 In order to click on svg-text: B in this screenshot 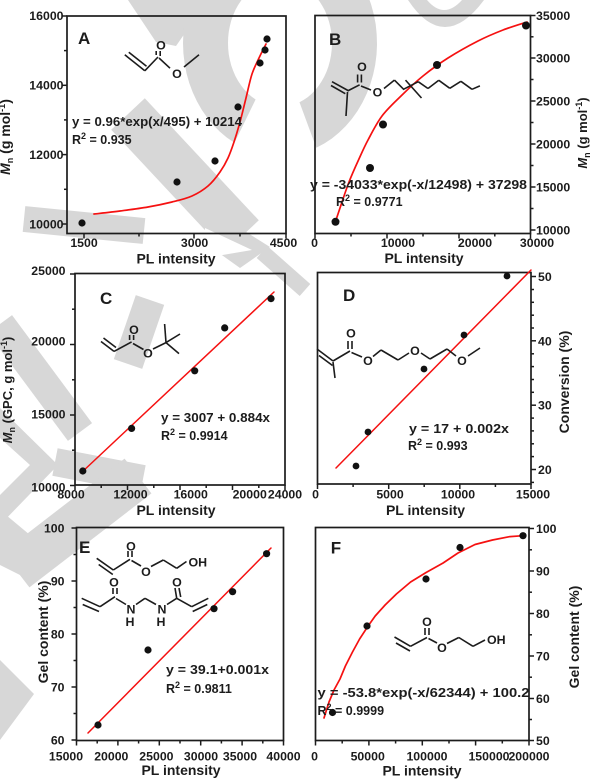, I will do `click(335, 39)`.